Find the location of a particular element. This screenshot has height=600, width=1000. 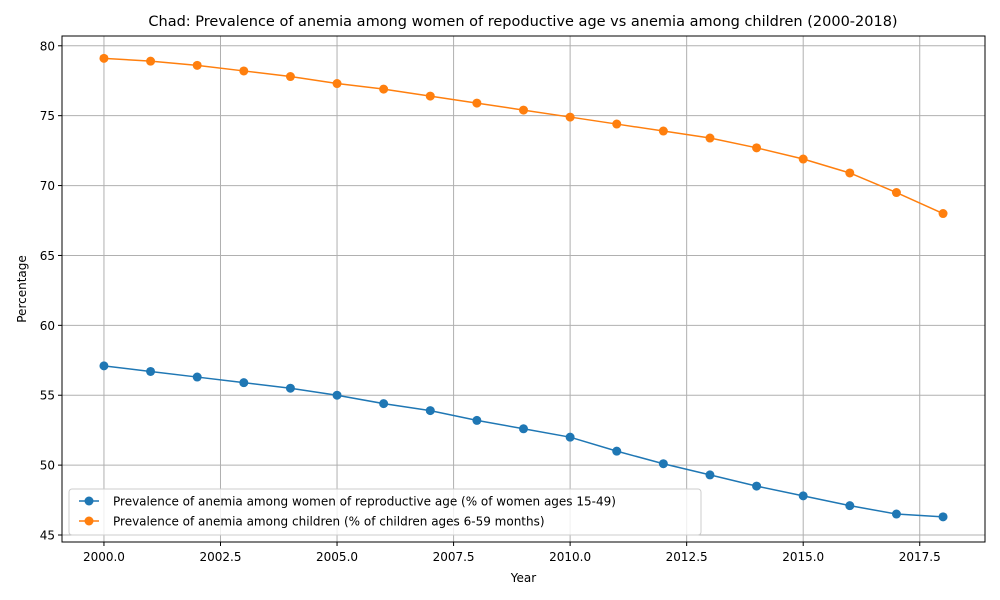

legend-box is located at coordinates (385, 512).